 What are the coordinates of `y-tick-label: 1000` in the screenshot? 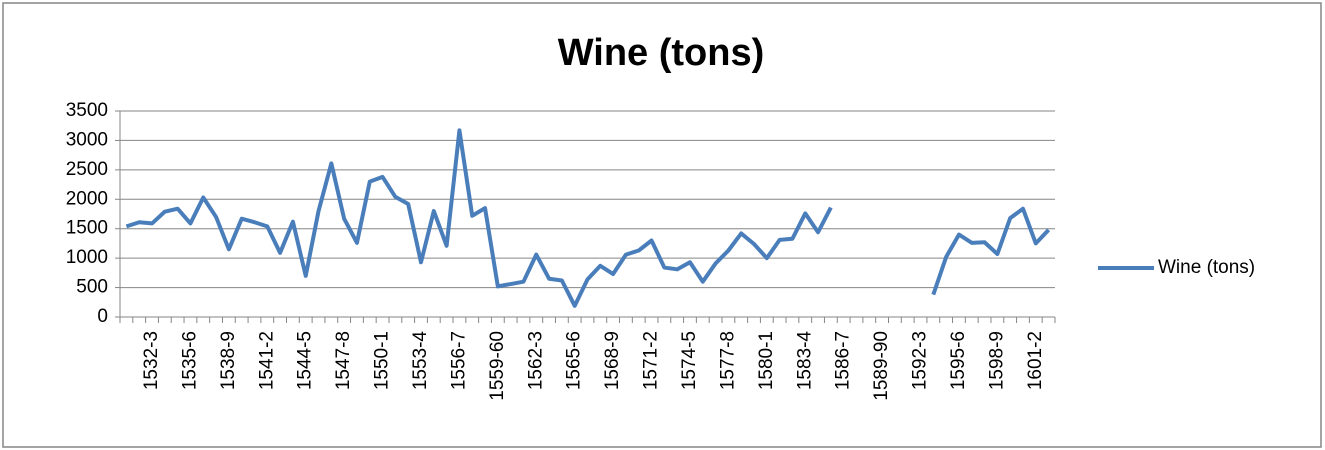 It's located at (87, 257).